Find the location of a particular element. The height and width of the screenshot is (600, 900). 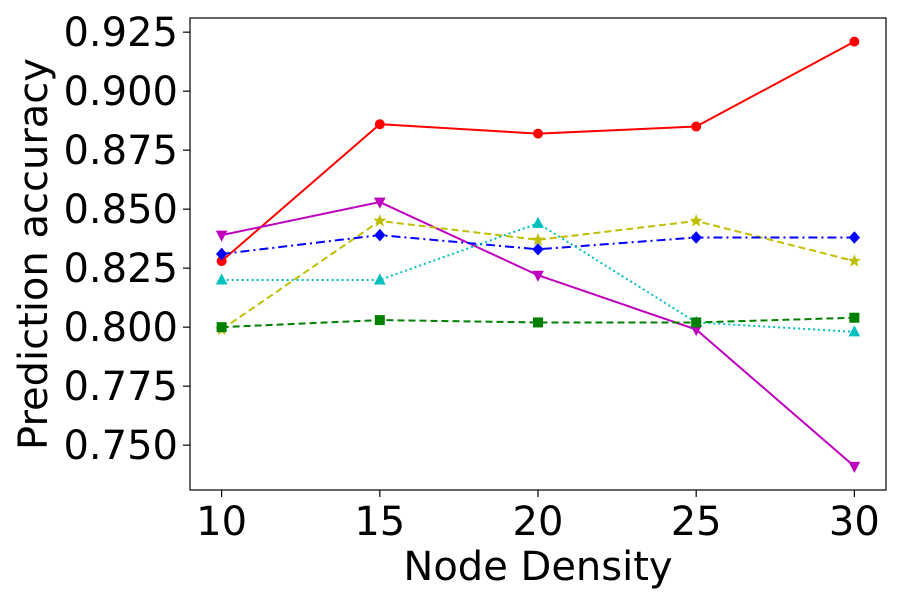

series-yellow-line is located at coordinates (538, 275).